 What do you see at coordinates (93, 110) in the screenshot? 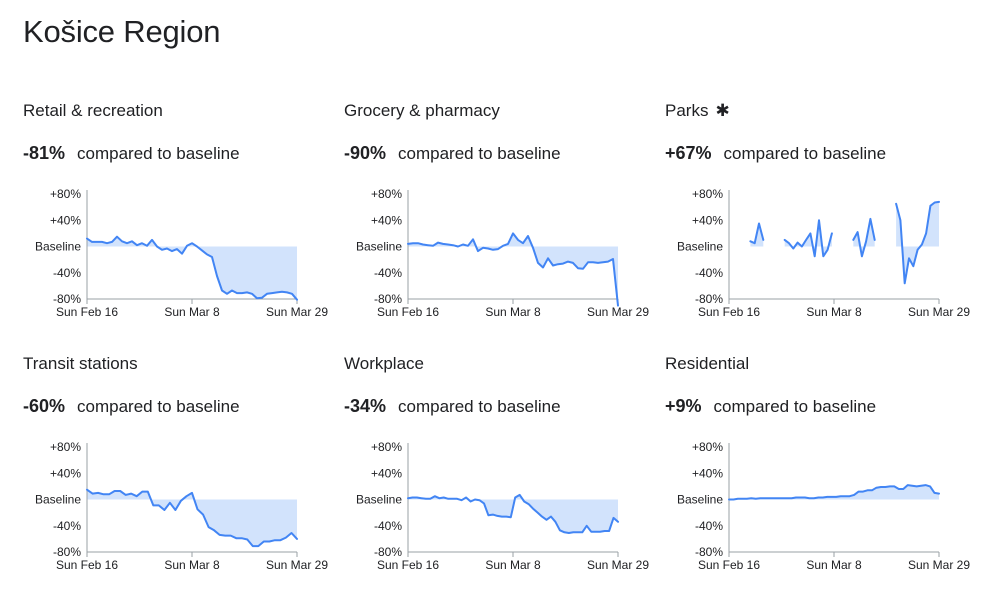
I see `category-title: Retail & recreation` at bounding box center [93, 110].